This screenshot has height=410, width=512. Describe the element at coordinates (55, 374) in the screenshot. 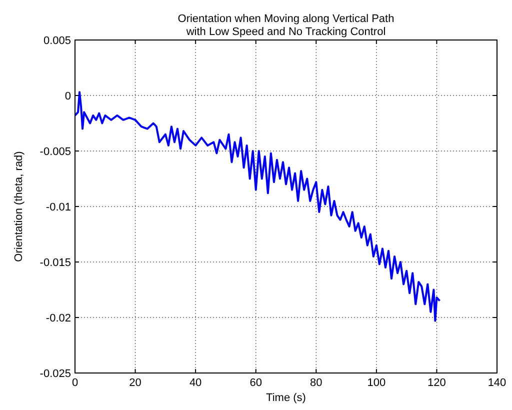

I see `y-tick-label: -0.025` at that location.